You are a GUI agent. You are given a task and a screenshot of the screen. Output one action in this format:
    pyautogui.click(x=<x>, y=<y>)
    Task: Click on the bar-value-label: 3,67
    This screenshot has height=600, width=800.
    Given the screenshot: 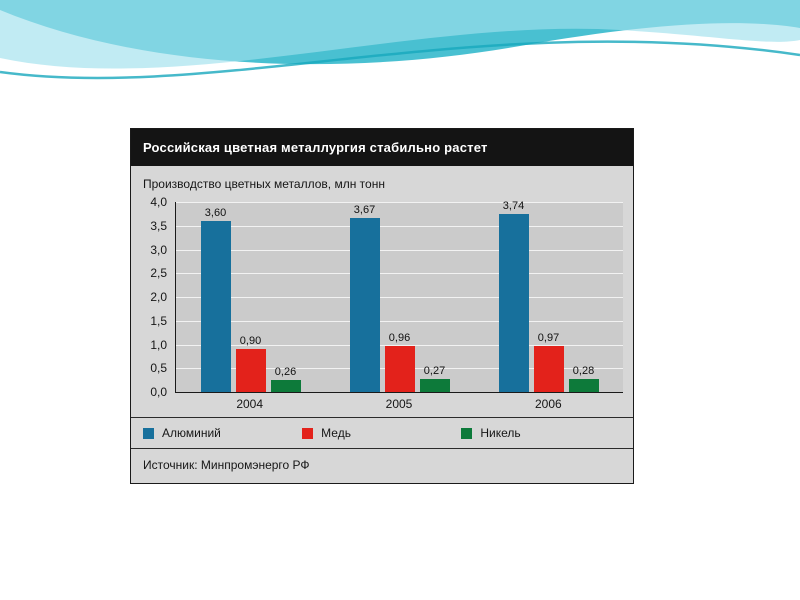 What is the action you would take?
    pyautogui.click(x=364, y=209)
    